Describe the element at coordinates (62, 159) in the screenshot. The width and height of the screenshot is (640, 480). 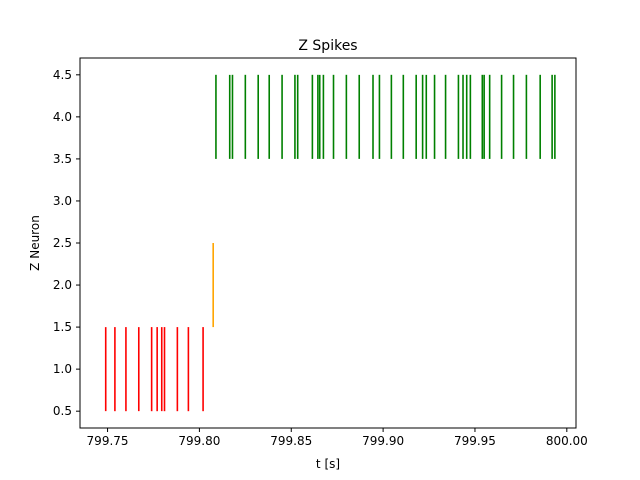
I see `y-tick-label: 3.5` at that location.